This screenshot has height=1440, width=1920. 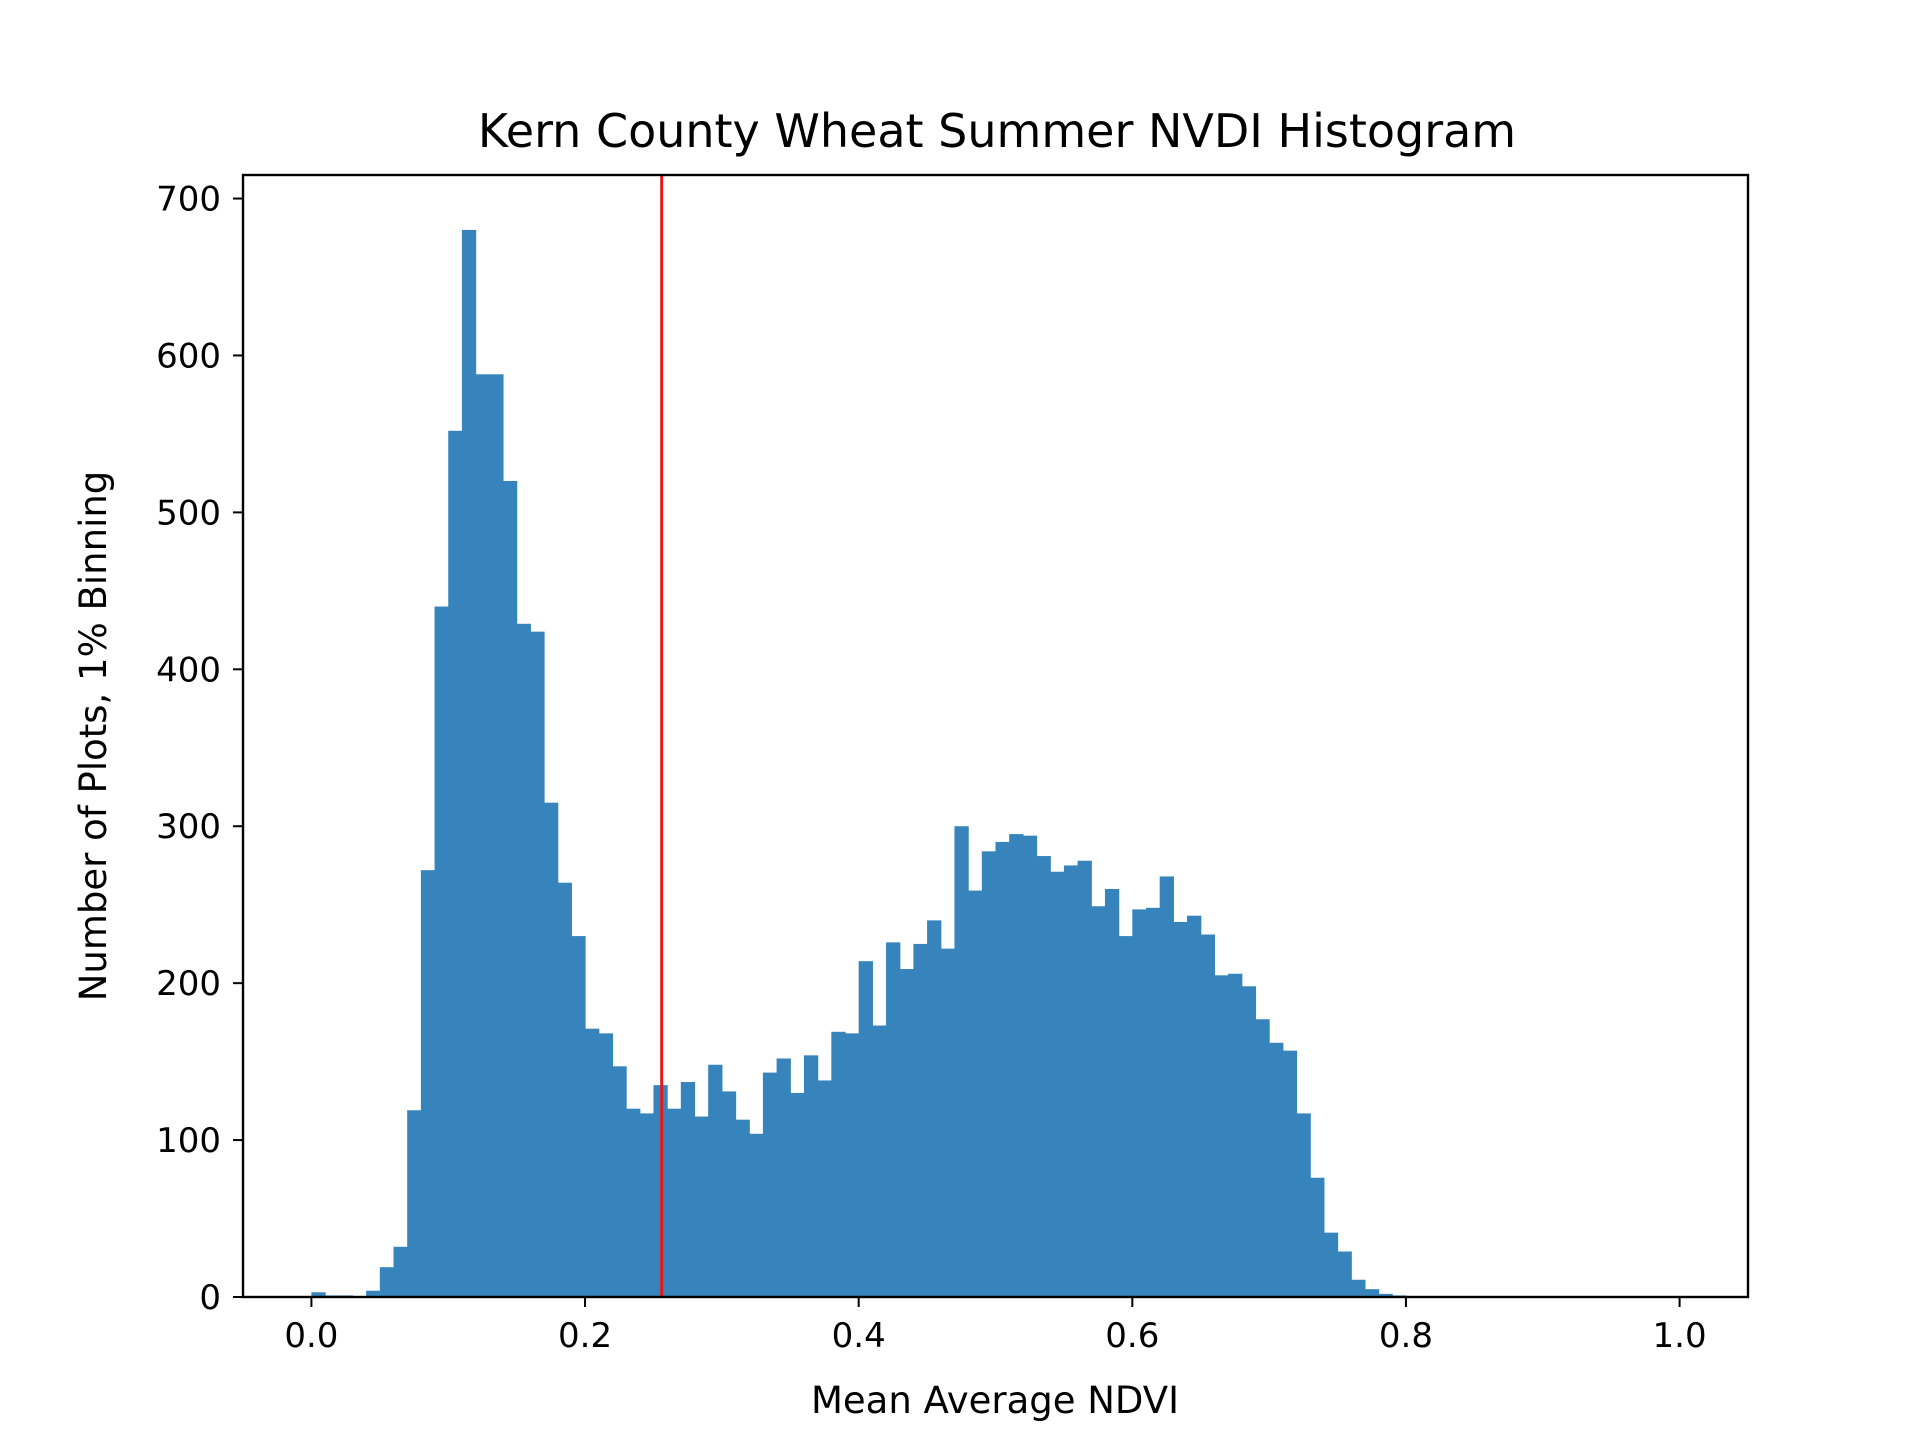 I want to click on y-tick-label: 500, so click(x=188, y=513).